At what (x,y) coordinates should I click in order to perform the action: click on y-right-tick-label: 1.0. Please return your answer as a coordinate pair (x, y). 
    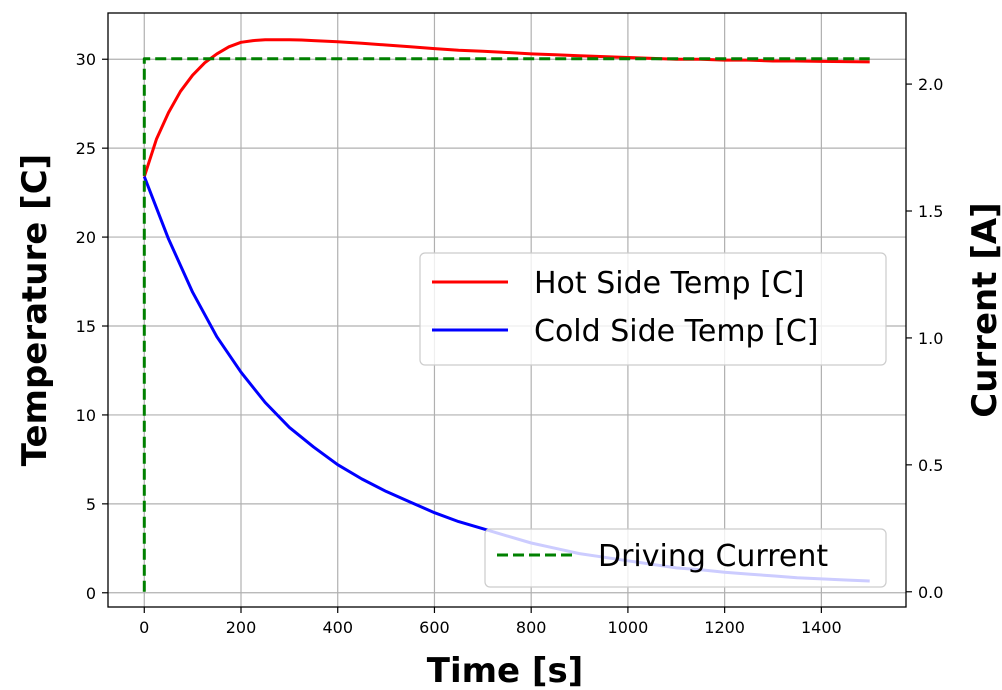
    Looking at the image, I should click on (930, 338).